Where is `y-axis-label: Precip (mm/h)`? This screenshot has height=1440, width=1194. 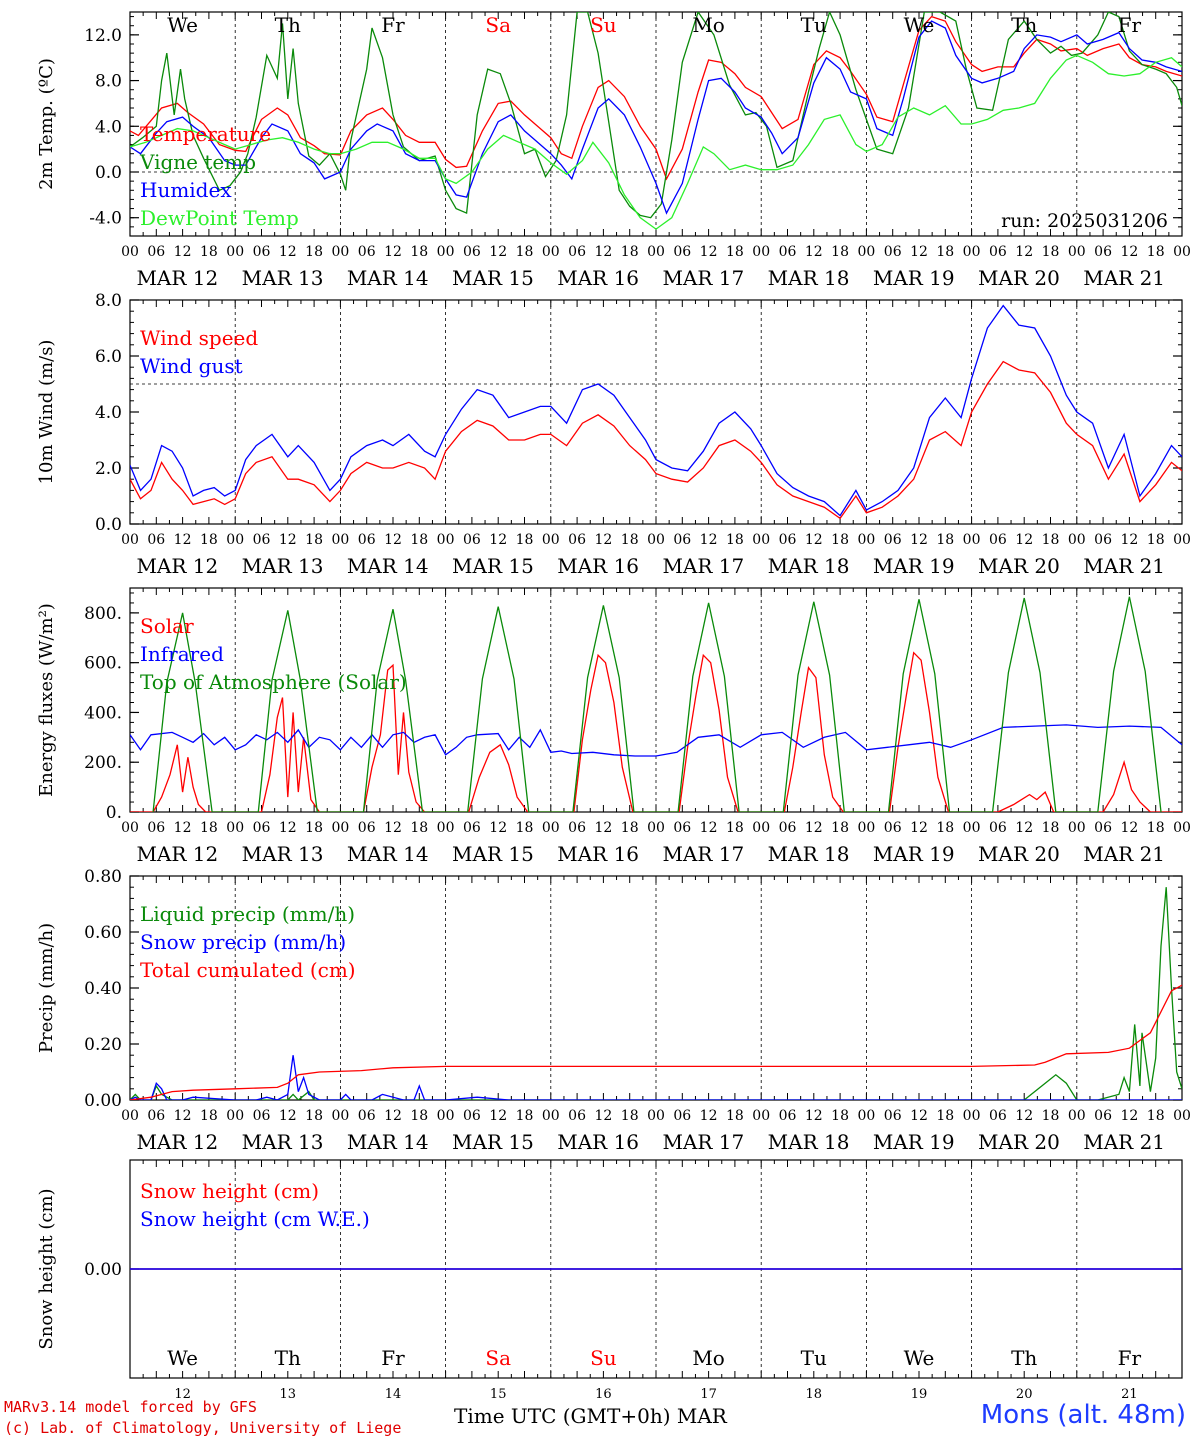
y-axis-label: Precip (mm/h) is located at coordinates (46, 988).